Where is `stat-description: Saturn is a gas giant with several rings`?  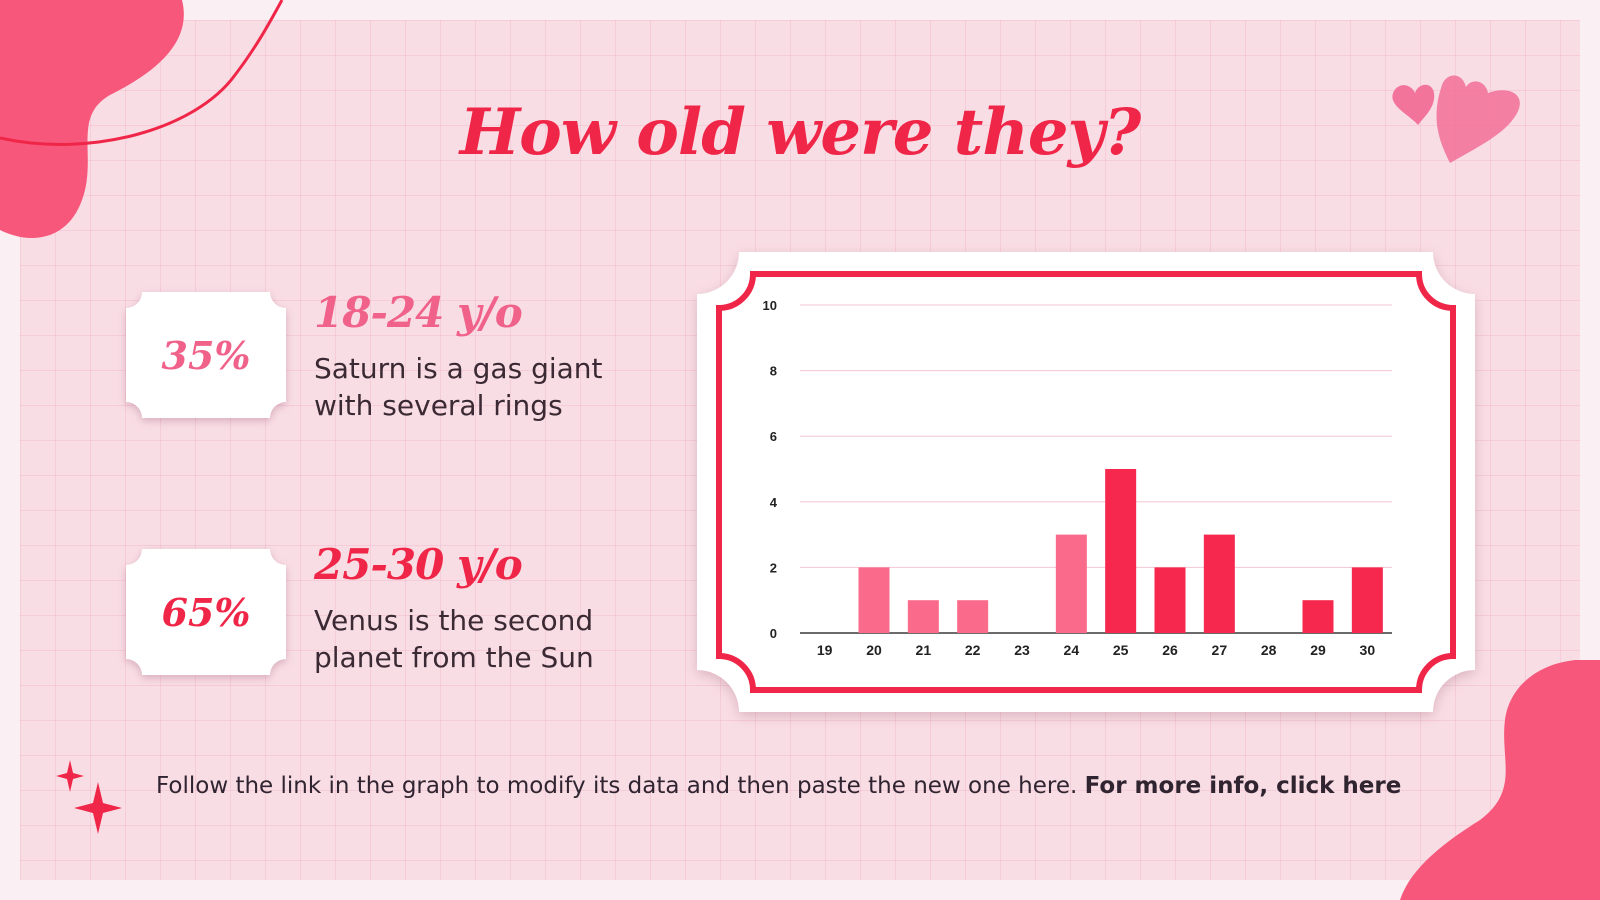
stat-description: Saturn is a gas giant with several rings is located at coordinates (458, 387).